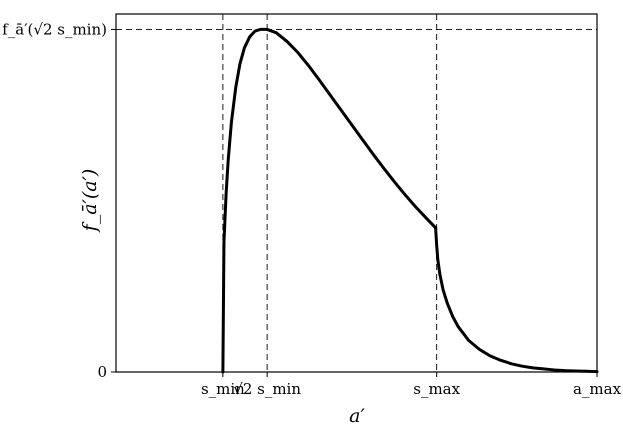 This screenshot has height=435, width=623. I want to click on y-tick-label-0: 0, so click(102, 372).